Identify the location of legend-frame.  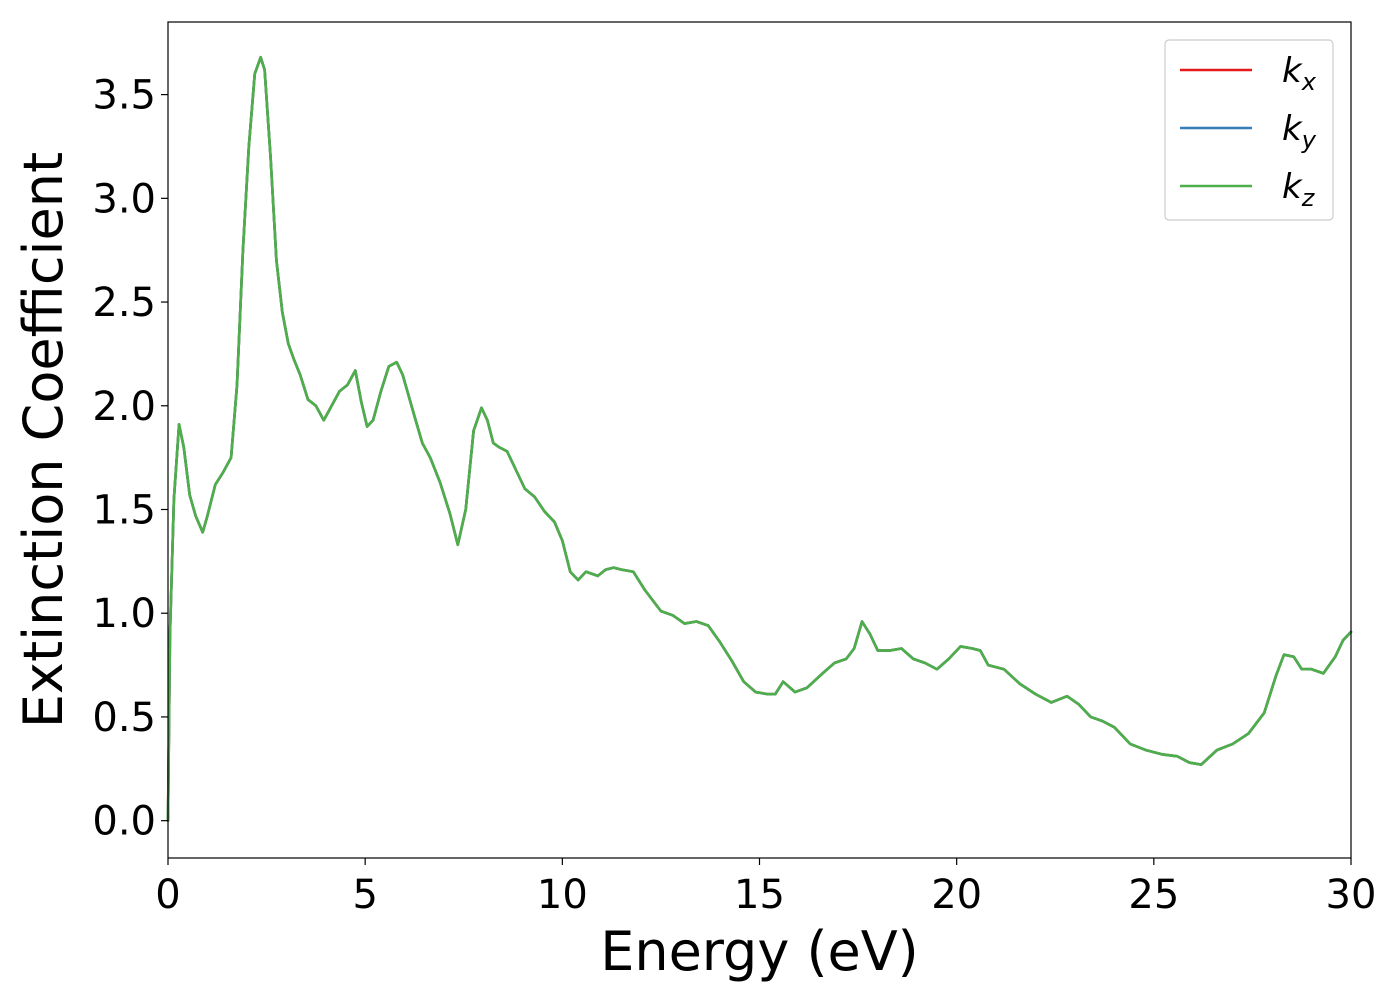
(1249, 130).